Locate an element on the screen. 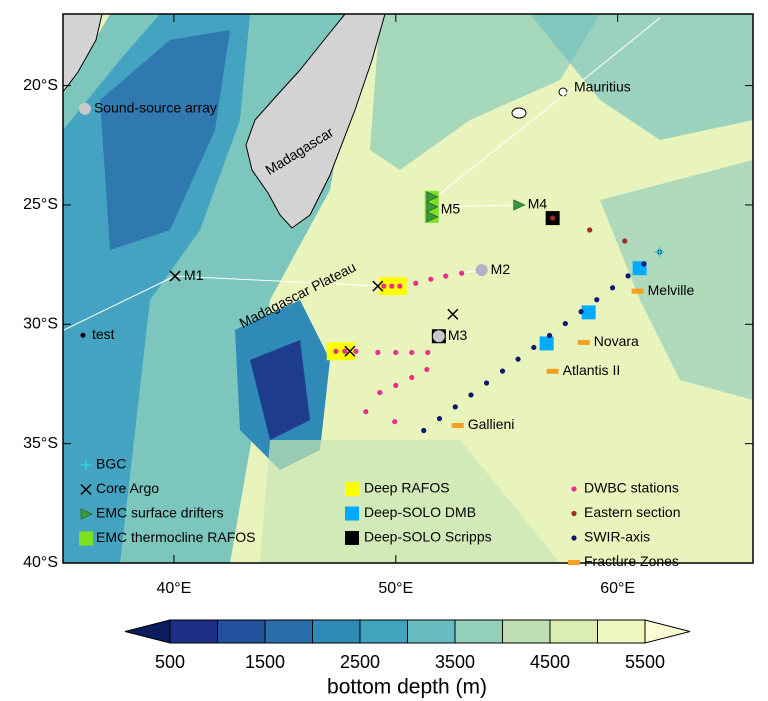  colorbar: 500 1500 2500 3500 4500 5500 bottom depth (m) is located at coordinates (407, 659).